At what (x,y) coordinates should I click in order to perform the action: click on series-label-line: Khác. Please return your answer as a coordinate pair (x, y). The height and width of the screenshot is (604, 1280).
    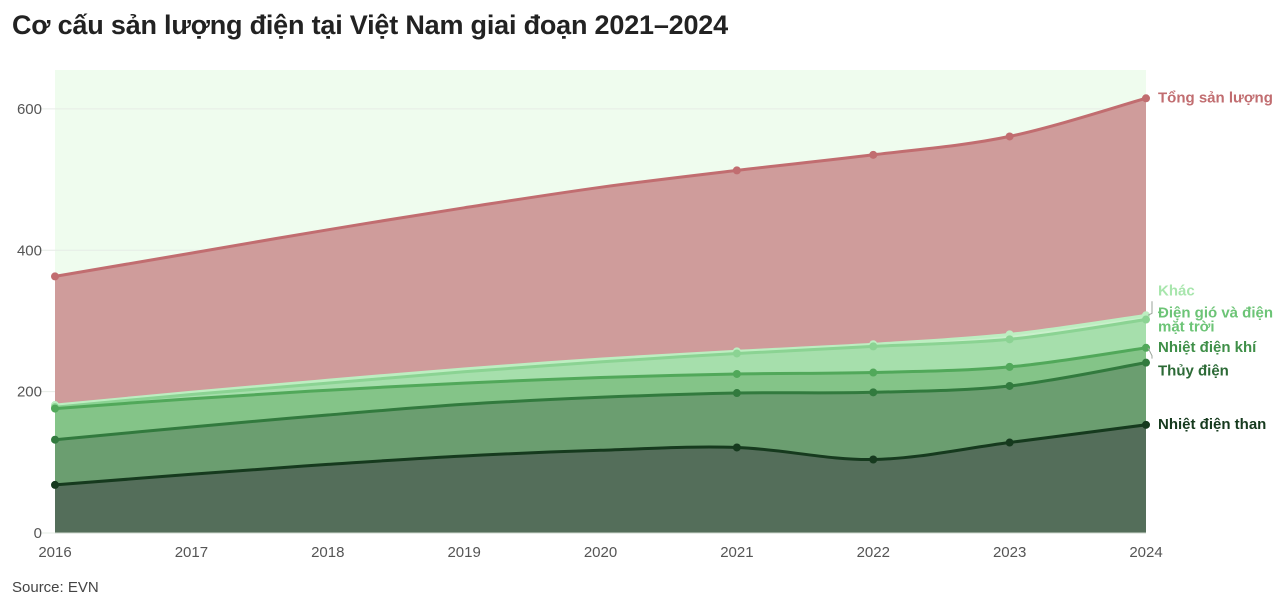
    Looking at the image, I should click on (1176, 290).